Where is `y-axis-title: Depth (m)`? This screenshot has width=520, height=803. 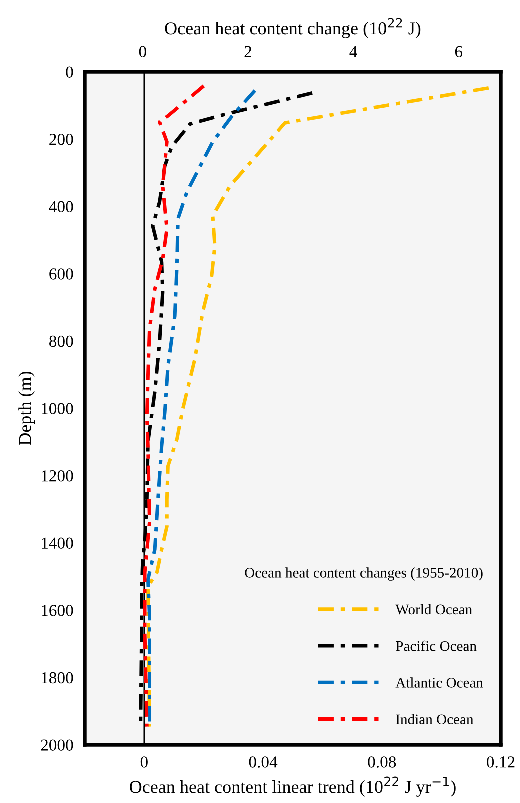
y-axis-title: Depth (m) is located at coordinates (26, 409).